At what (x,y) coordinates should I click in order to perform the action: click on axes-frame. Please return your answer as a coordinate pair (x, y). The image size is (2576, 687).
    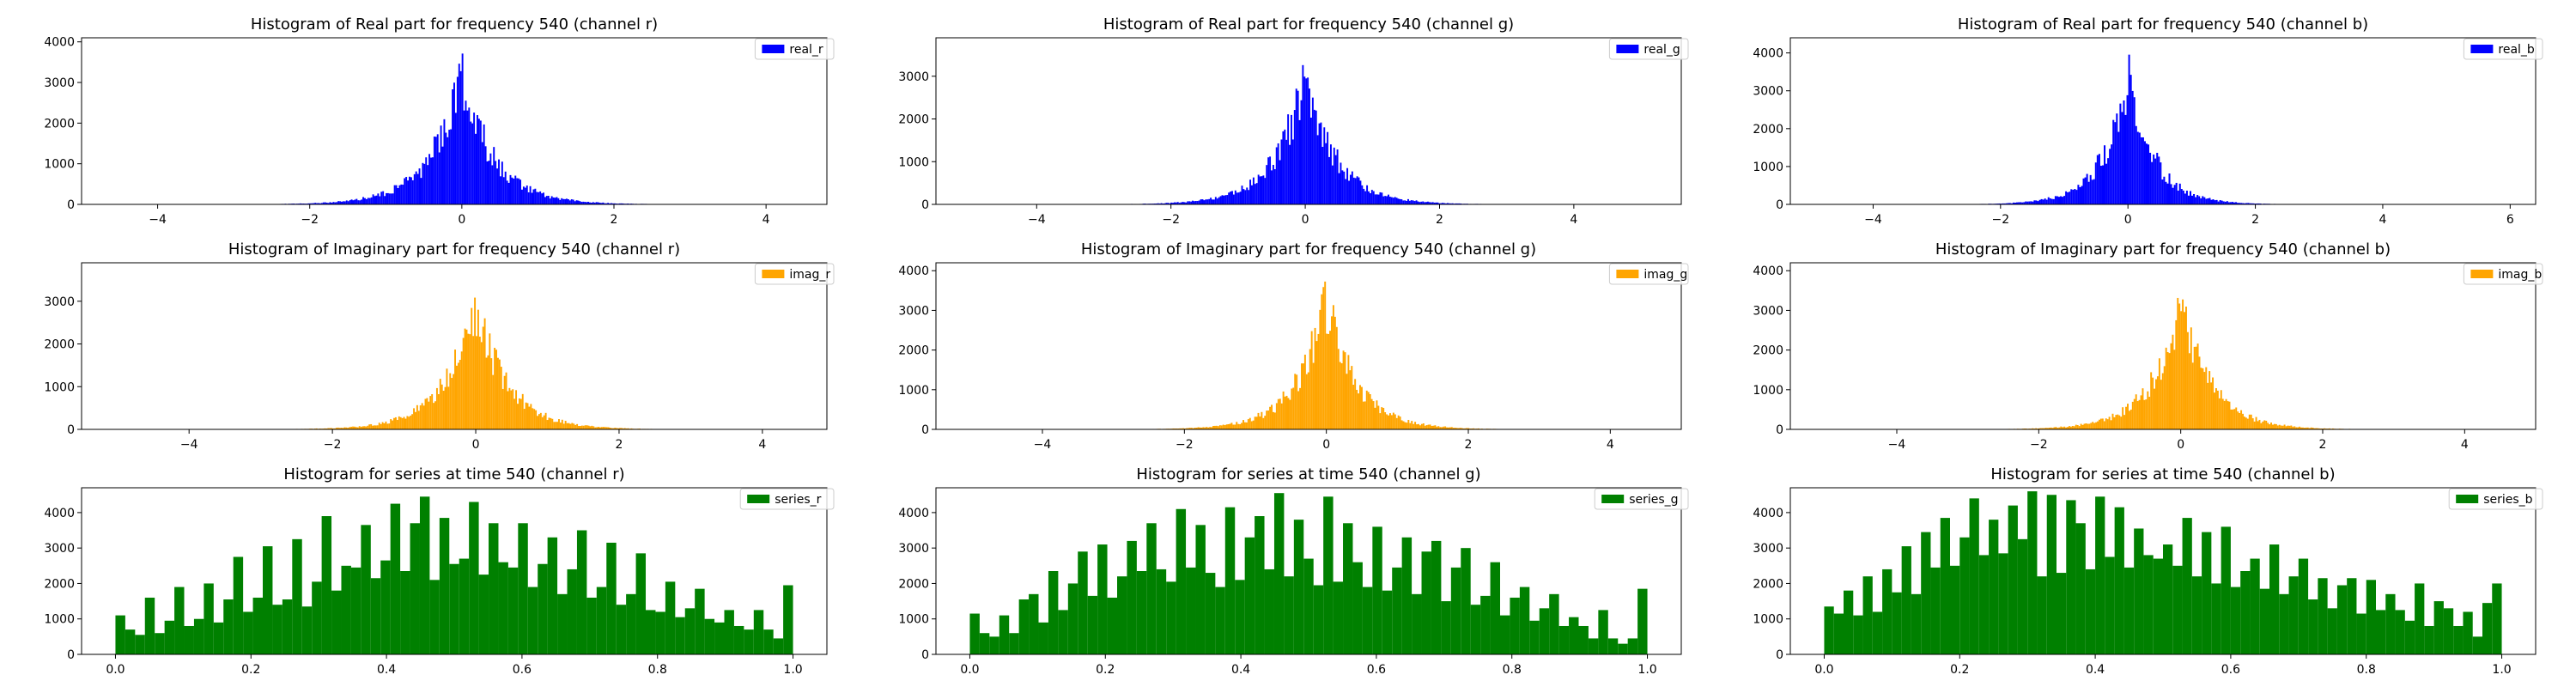
    Looking at the image, I should click on (2163, 346).